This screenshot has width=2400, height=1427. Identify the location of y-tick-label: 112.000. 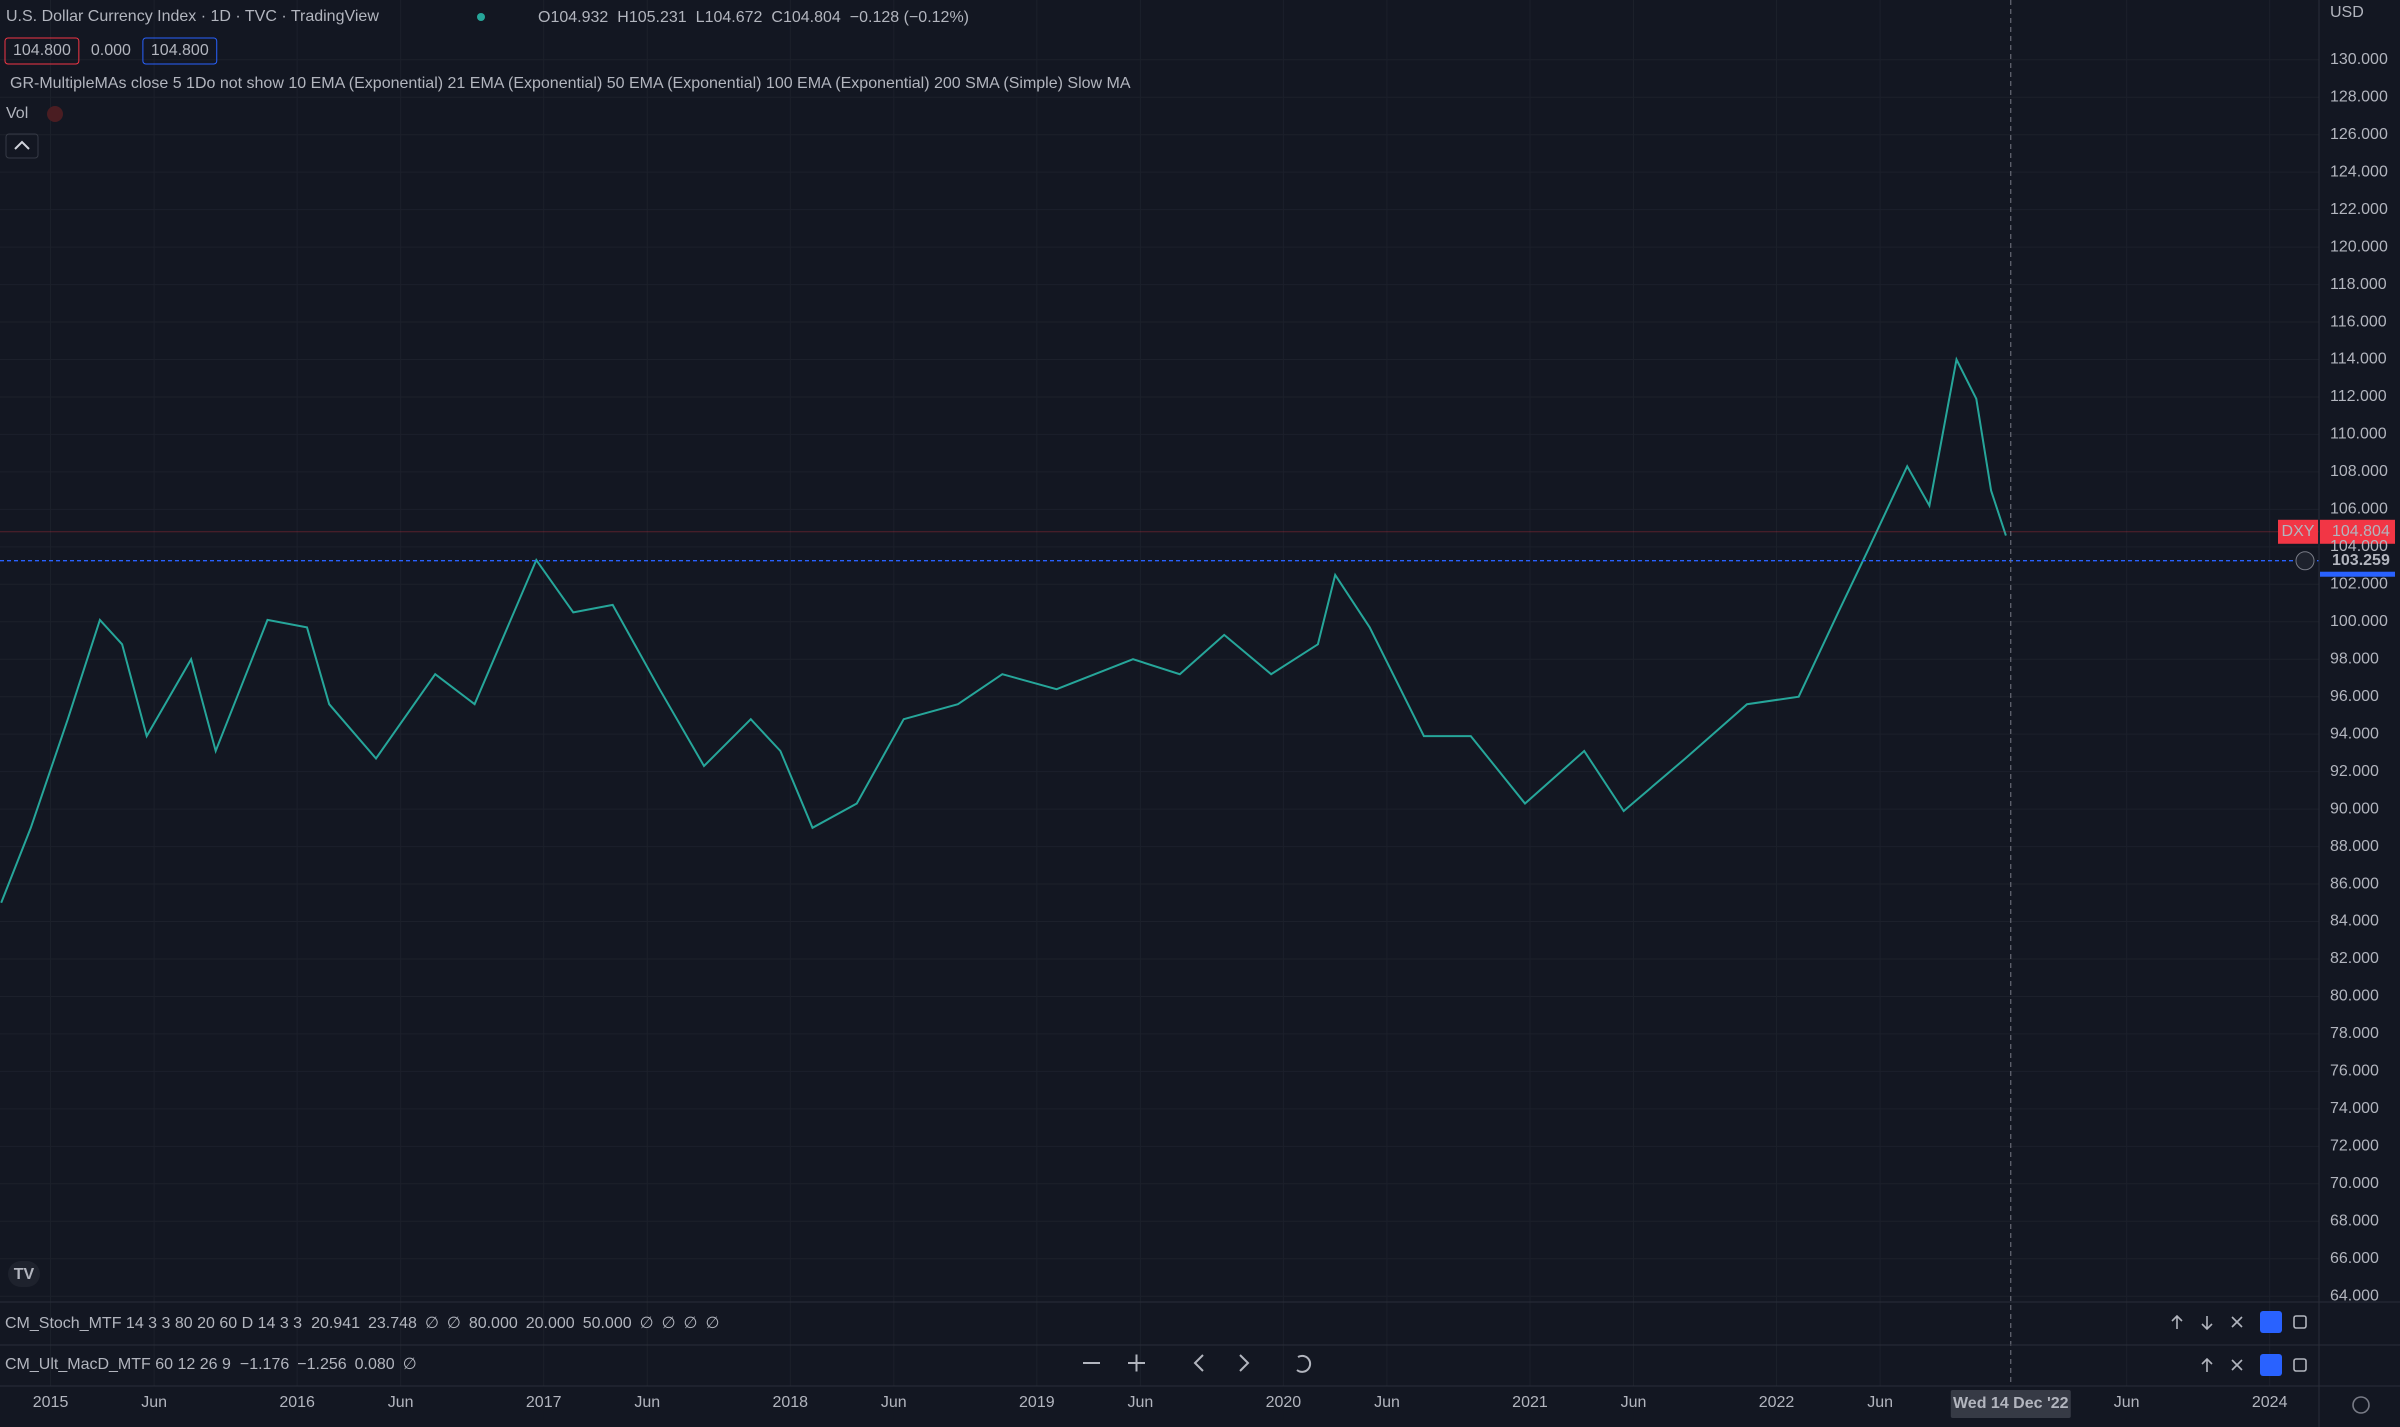
(2358, 396).